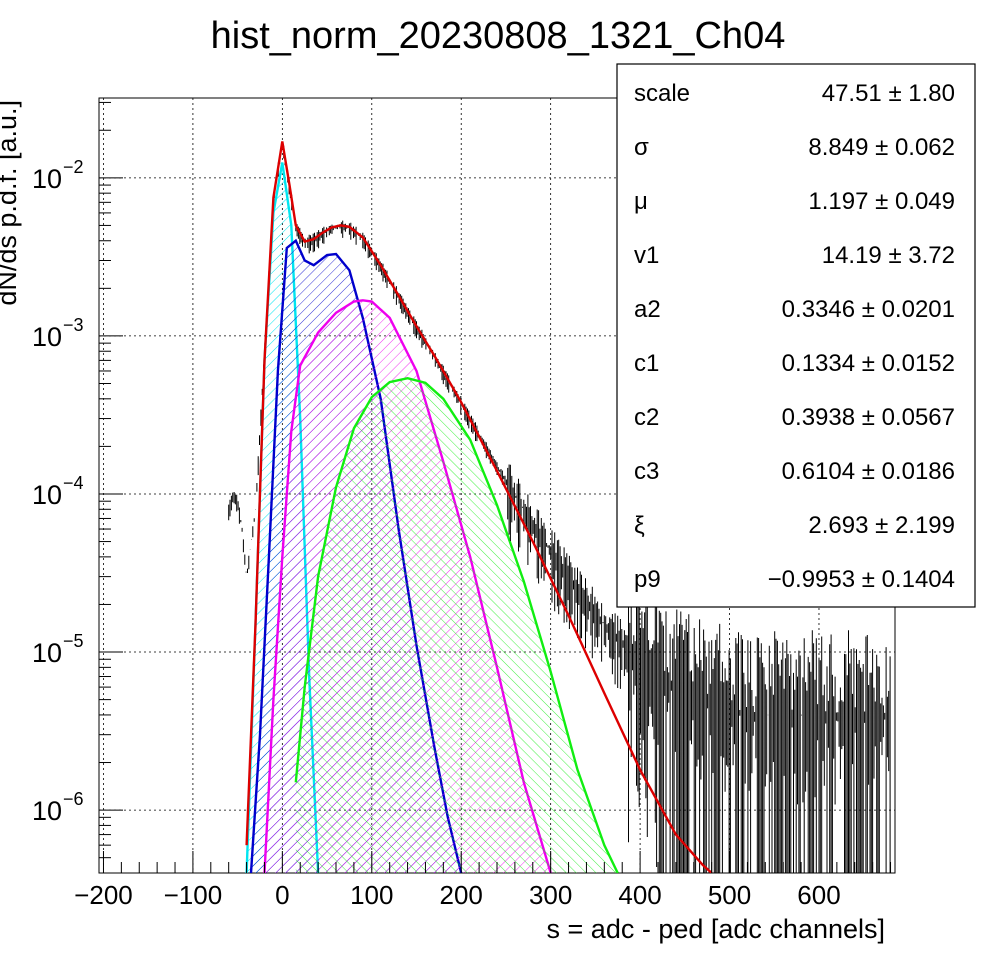  Describe the element at coordinates (641, 147) in the screenshot. I see `stats-param-name: σ` at that location.